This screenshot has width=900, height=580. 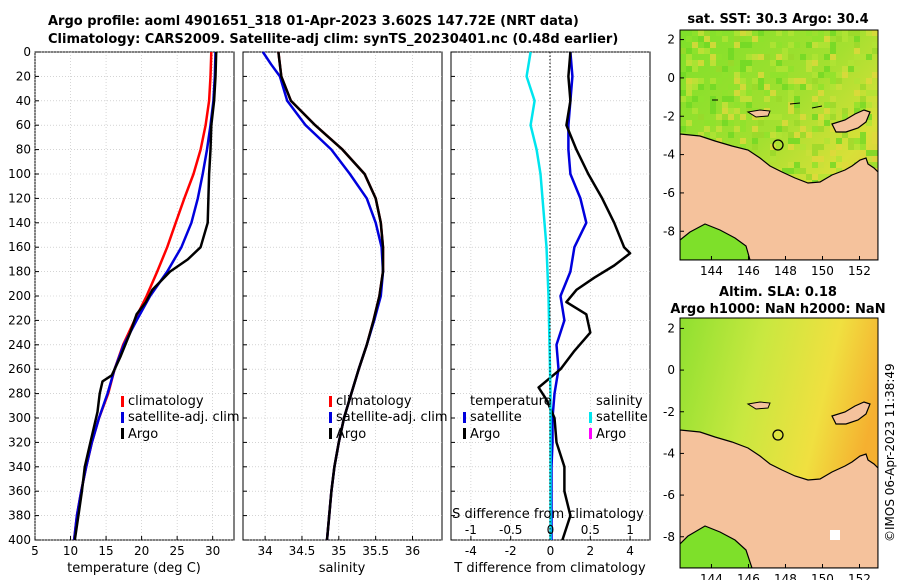 I want to click on map-x-tick-label: 146, so click(x=748, y=576).